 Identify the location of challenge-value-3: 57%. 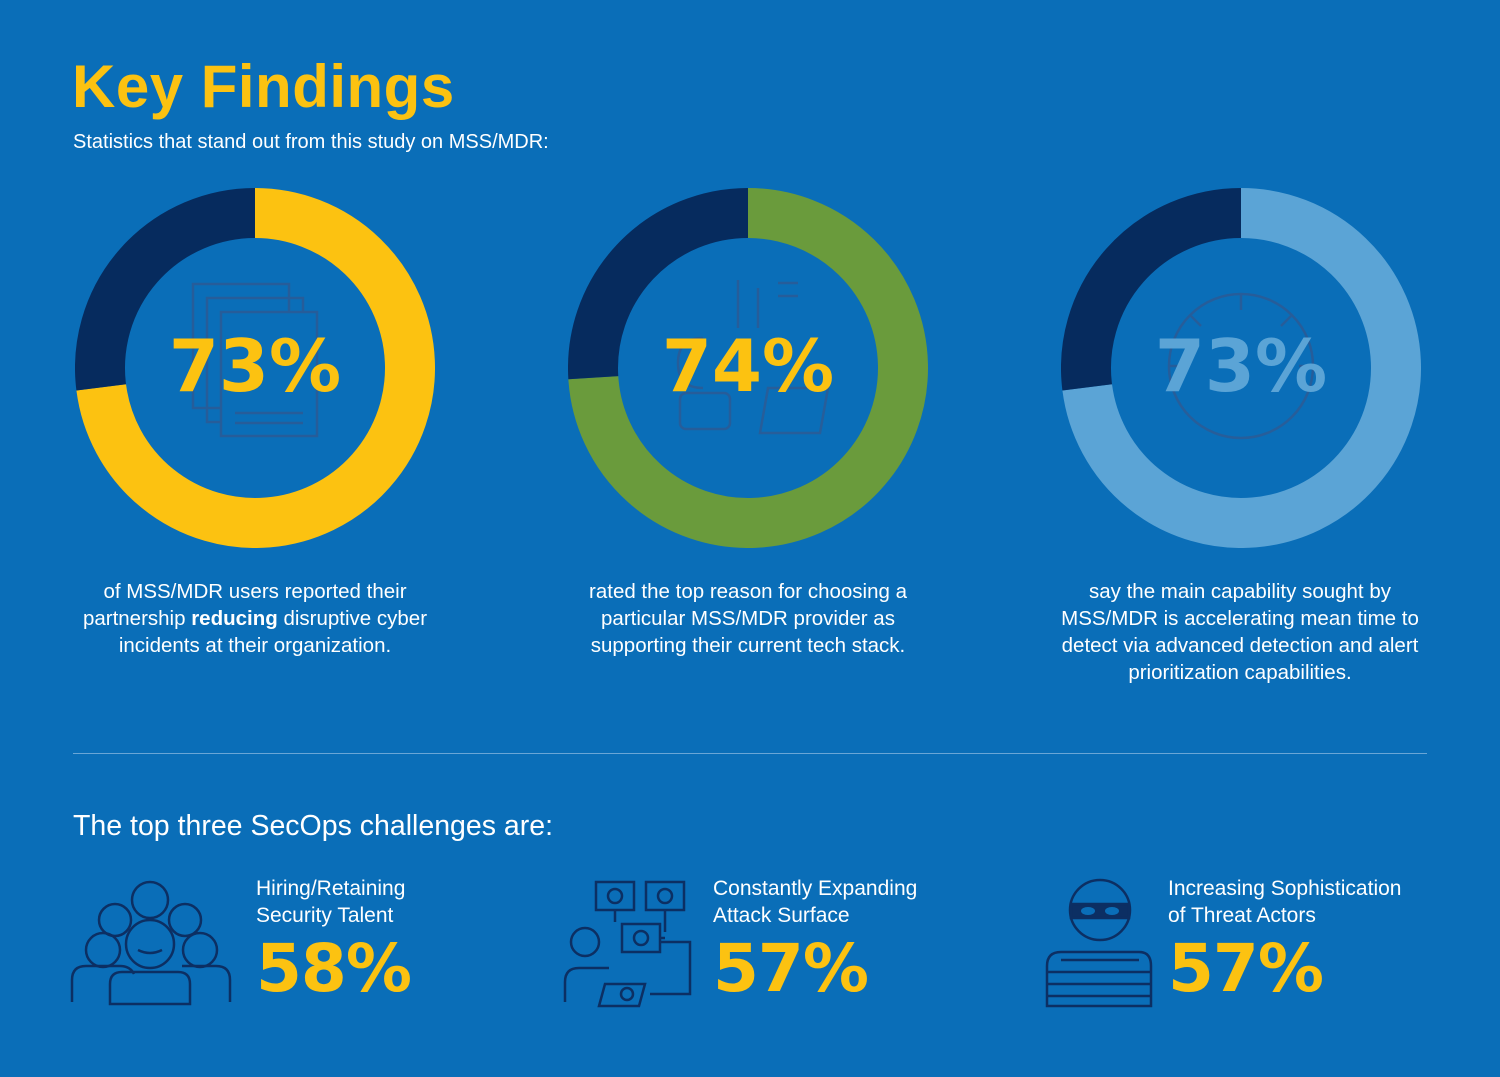
(1246, 968).